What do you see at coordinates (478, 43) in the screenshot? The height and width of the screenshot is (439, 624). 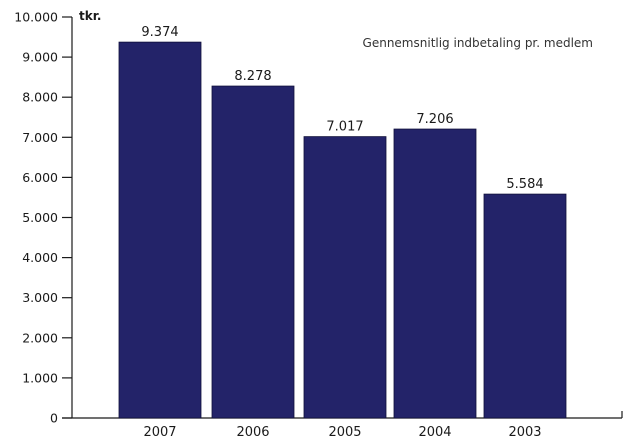 I see `chart-title: Gennemsnitlig indbetaling pr. medlem` at bounding box center [478, 43].